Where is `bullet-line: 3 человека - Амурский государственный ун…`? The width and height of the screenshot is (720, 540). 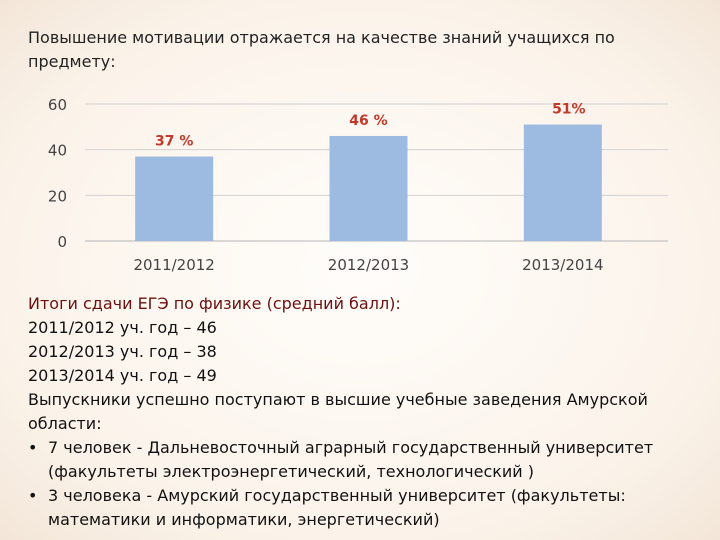
bullet-line: 3 человека - Амурский государственный ун… is located at coordinates (337, 495).